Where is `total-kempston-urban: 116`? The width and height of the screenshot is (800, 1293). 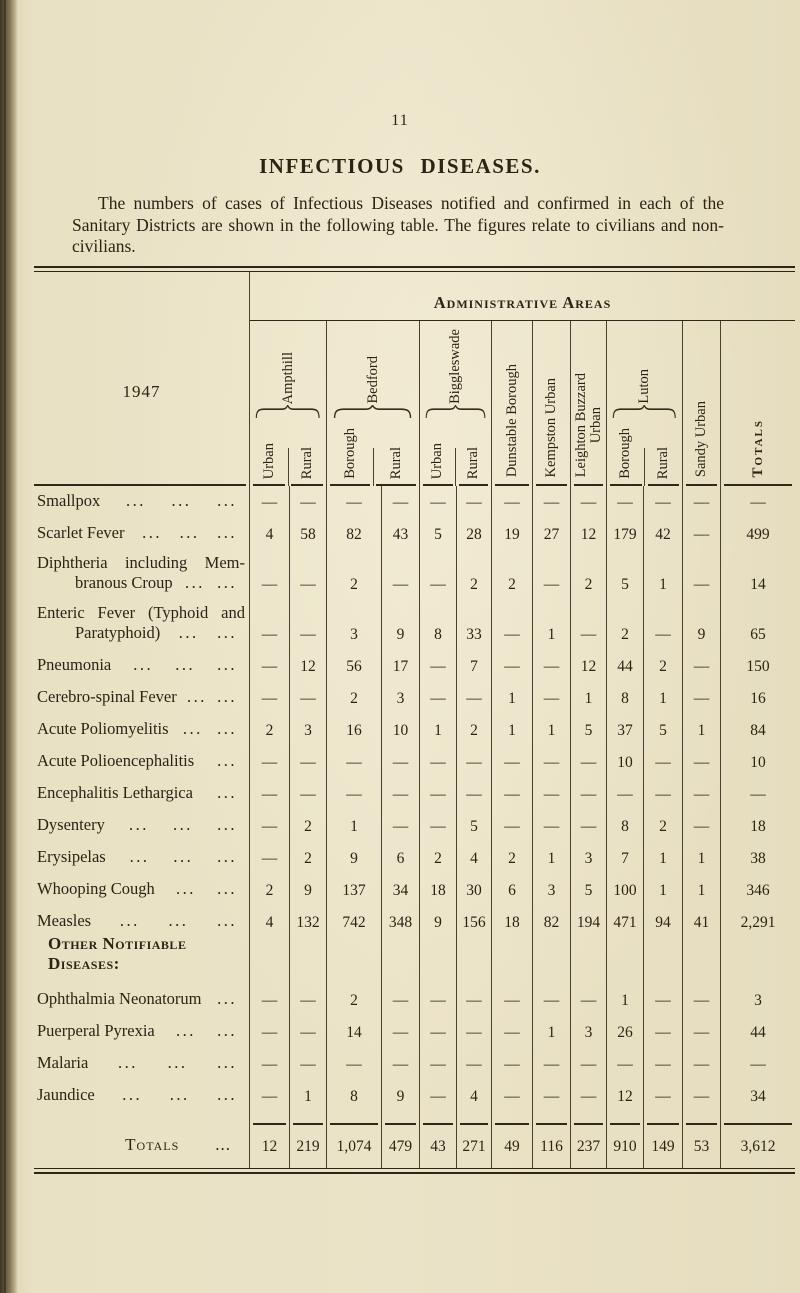 total-kempston-urban: 116 is located at coordinates (551, 1140).